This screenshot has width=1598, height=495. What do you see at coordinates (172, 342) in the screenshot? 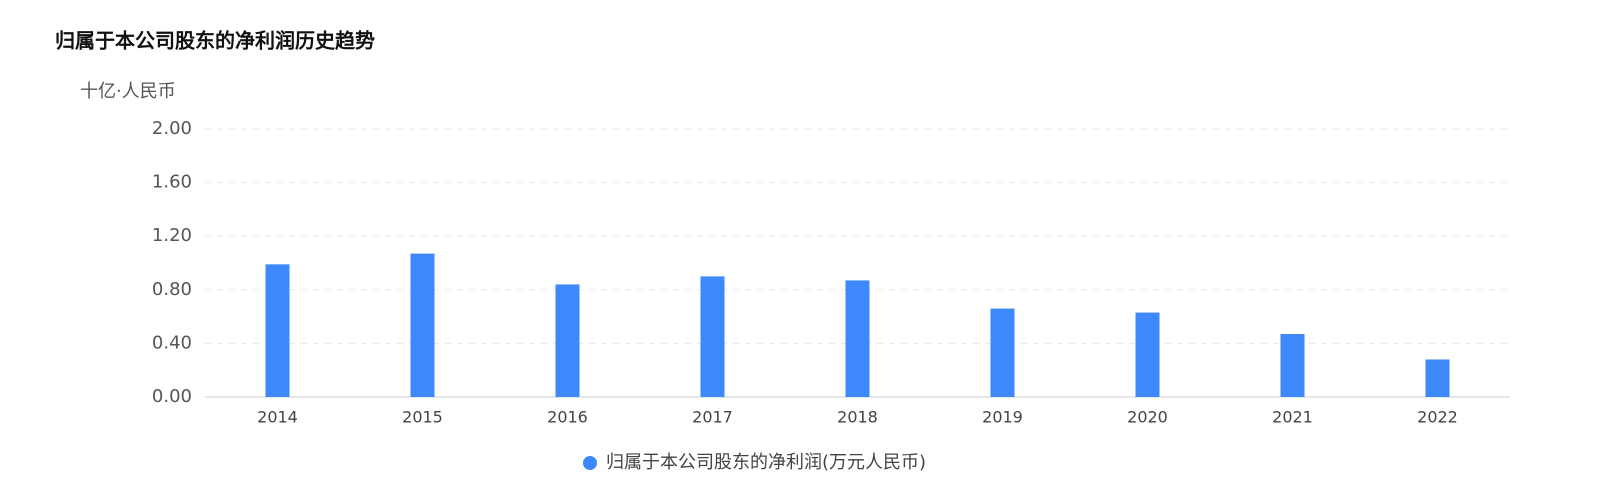
I see `y-tick-label: 0.40` at bounding box center [172, 342].